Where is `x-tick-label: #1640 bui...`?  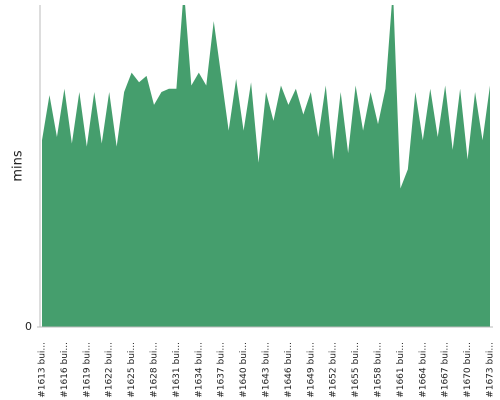 x-tick-label: #1640 bui... is located at coordinates (244, 370).